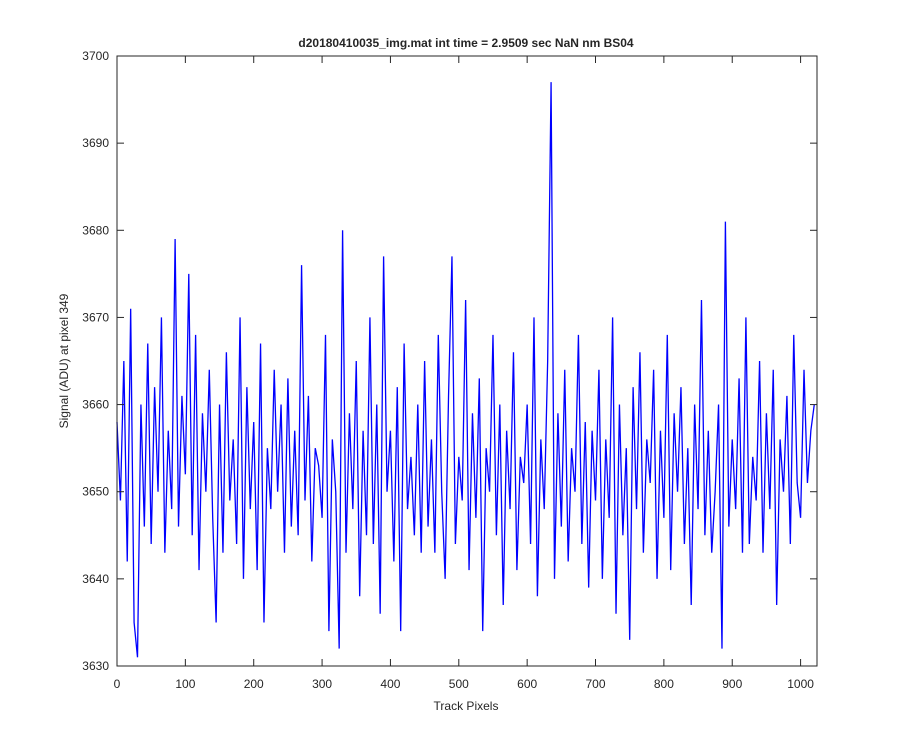  What do you see at coordinates (64, 360) in the screenshot?
I see `y-axis-label: Signal (ADU) at pixel 349` at bounding box center [64, 360].